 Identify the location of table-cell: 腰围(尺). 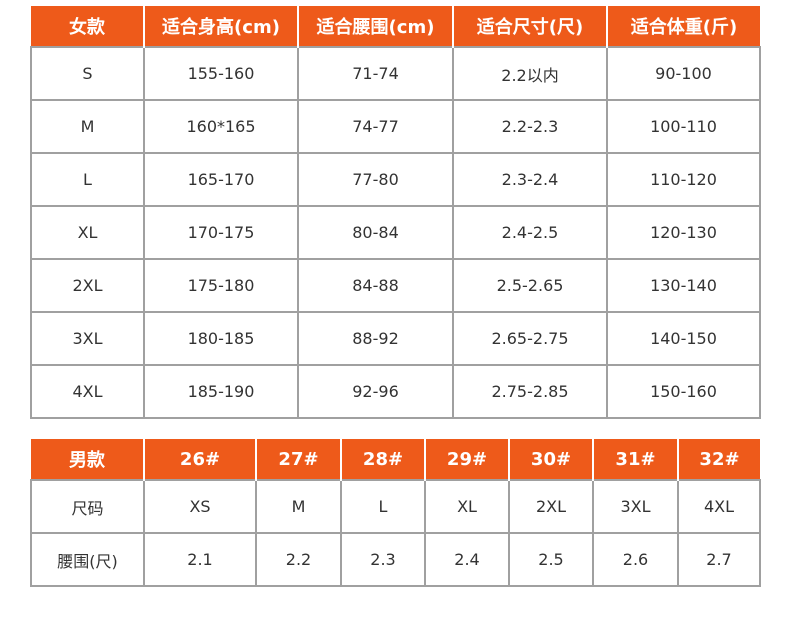
(87, 559).